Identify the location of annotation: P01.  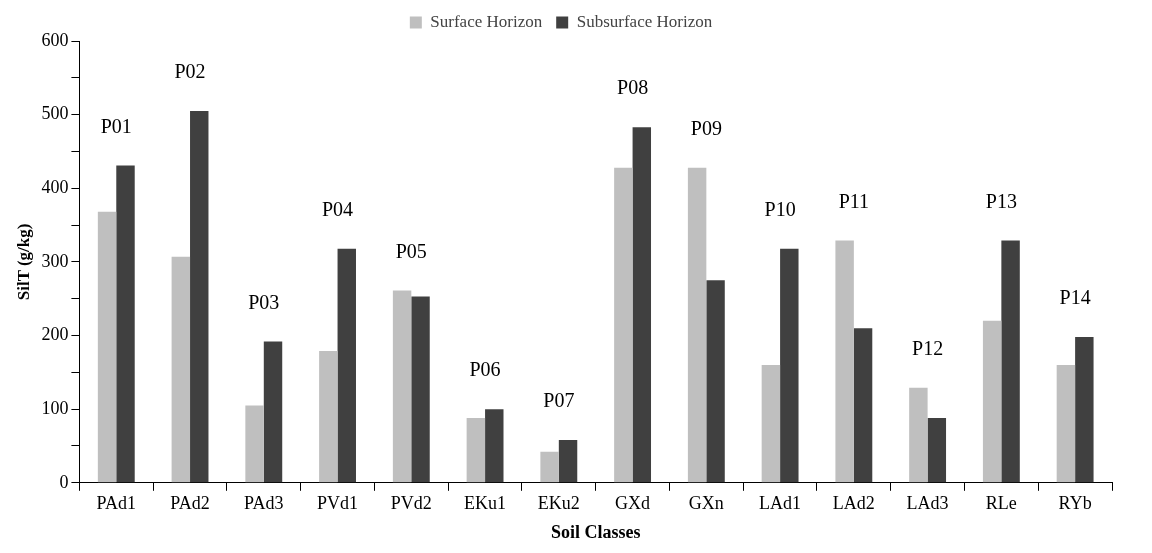
(116, 125).